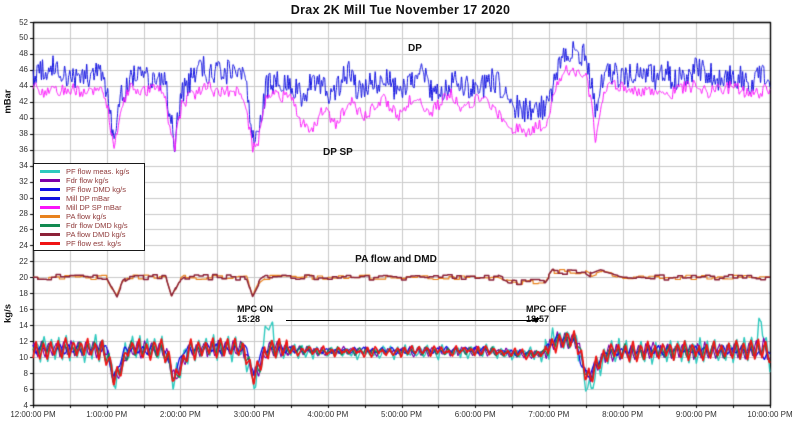 Image resolution: width=801 pixels, height=424 pixels. Describe the element at coordinates (23, 134) in the screenshot. I see `y-tick-label: 38` at that location.